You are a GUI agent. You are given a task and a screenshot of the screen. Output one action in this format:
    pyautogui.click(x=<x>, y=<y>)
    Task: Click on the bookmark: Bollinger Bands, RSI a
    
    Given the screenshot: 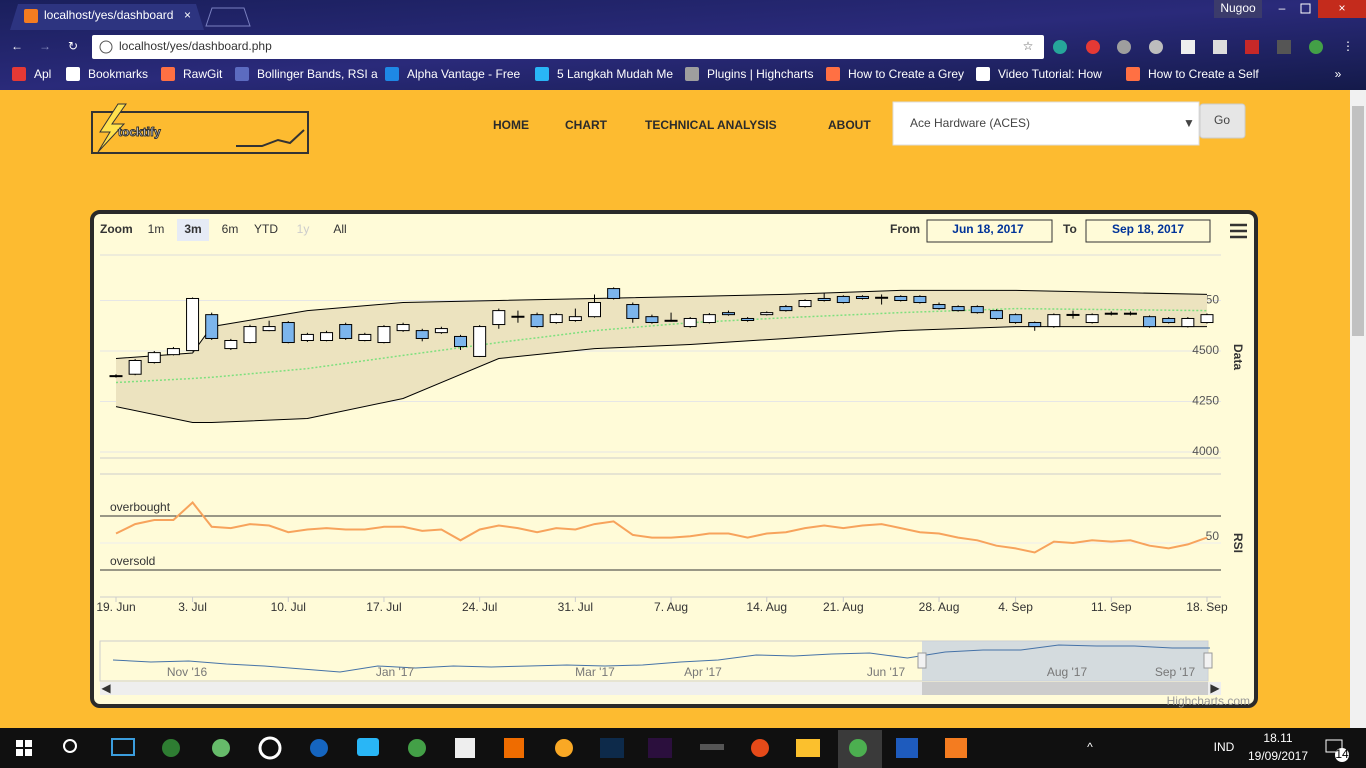 What is the action you would take?
    pyautogui.click(x=317, y=74)
    